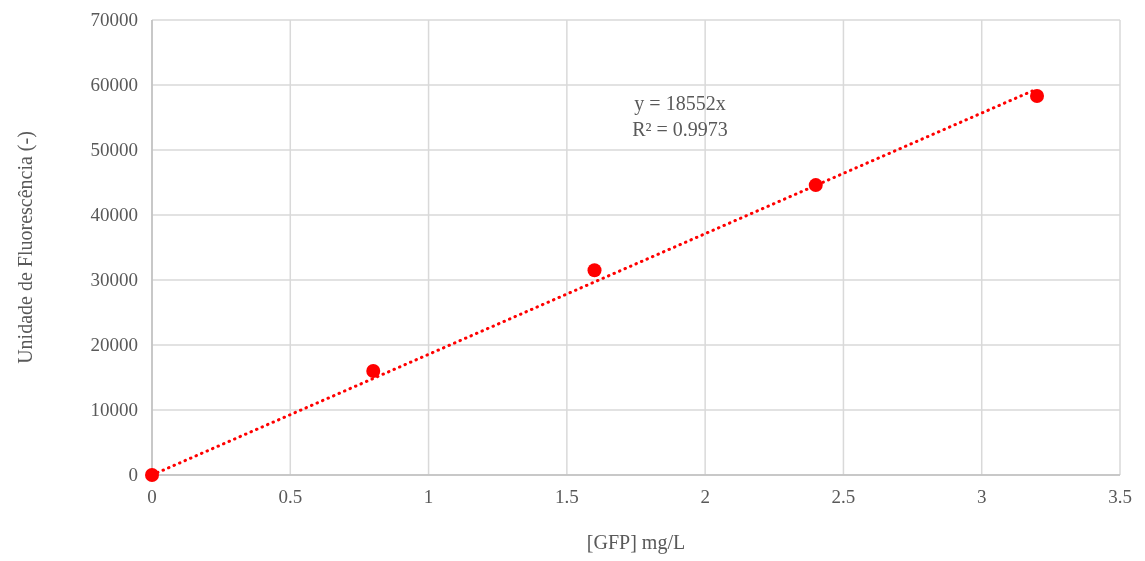 Image resolution: width=1145 pixels, height=561 pixels. What do you see at coordinates (1120, 496) in the screenshot?
I see `x-tick-label: 3.5` at bounding box center [1120, 496].